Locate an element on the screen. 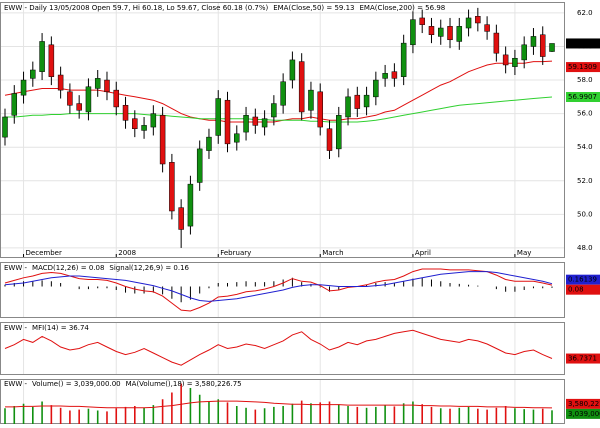 This screenshot has width=600, height=428. last-value-label: 3,039,000 is located at coordinates (584, 414).